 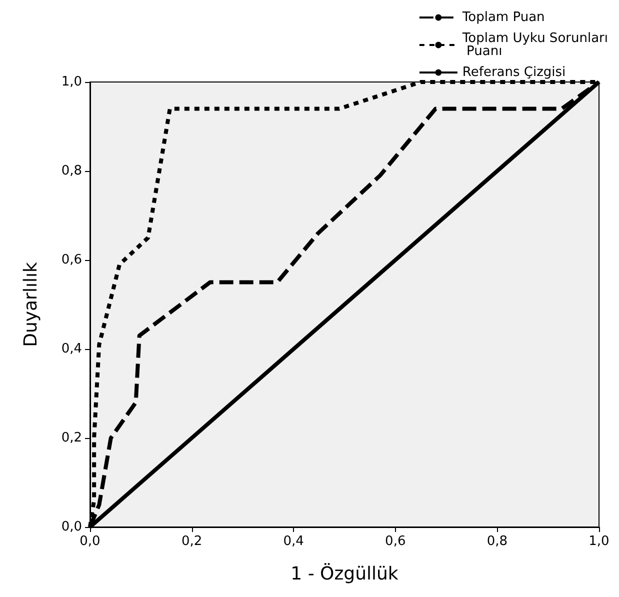 What do you see at coordinates (534, 45) in the screenshot?
I see `legend-label: Toplam Uyku Sorunları Puanı` at bounding box center [534, 45].